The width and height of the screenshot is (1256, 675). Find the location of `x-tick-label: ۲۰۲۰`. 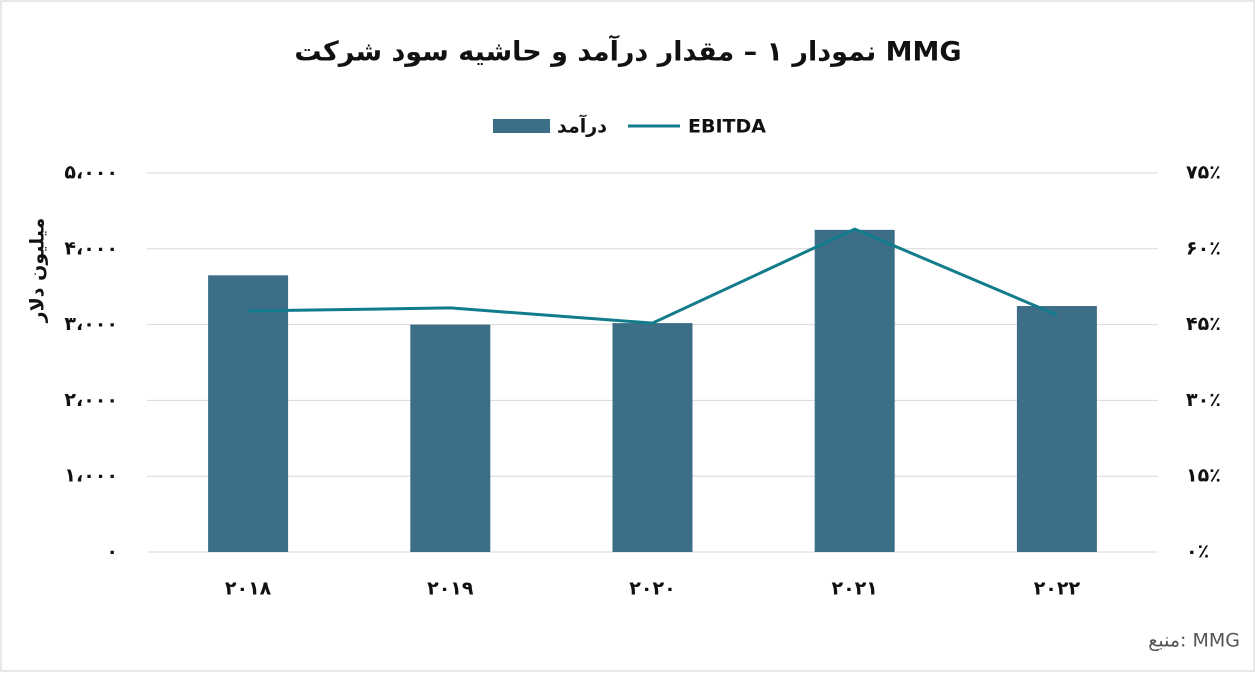

x-tick-label: ۲۰۲۰ is located at coordinates (652, 589).